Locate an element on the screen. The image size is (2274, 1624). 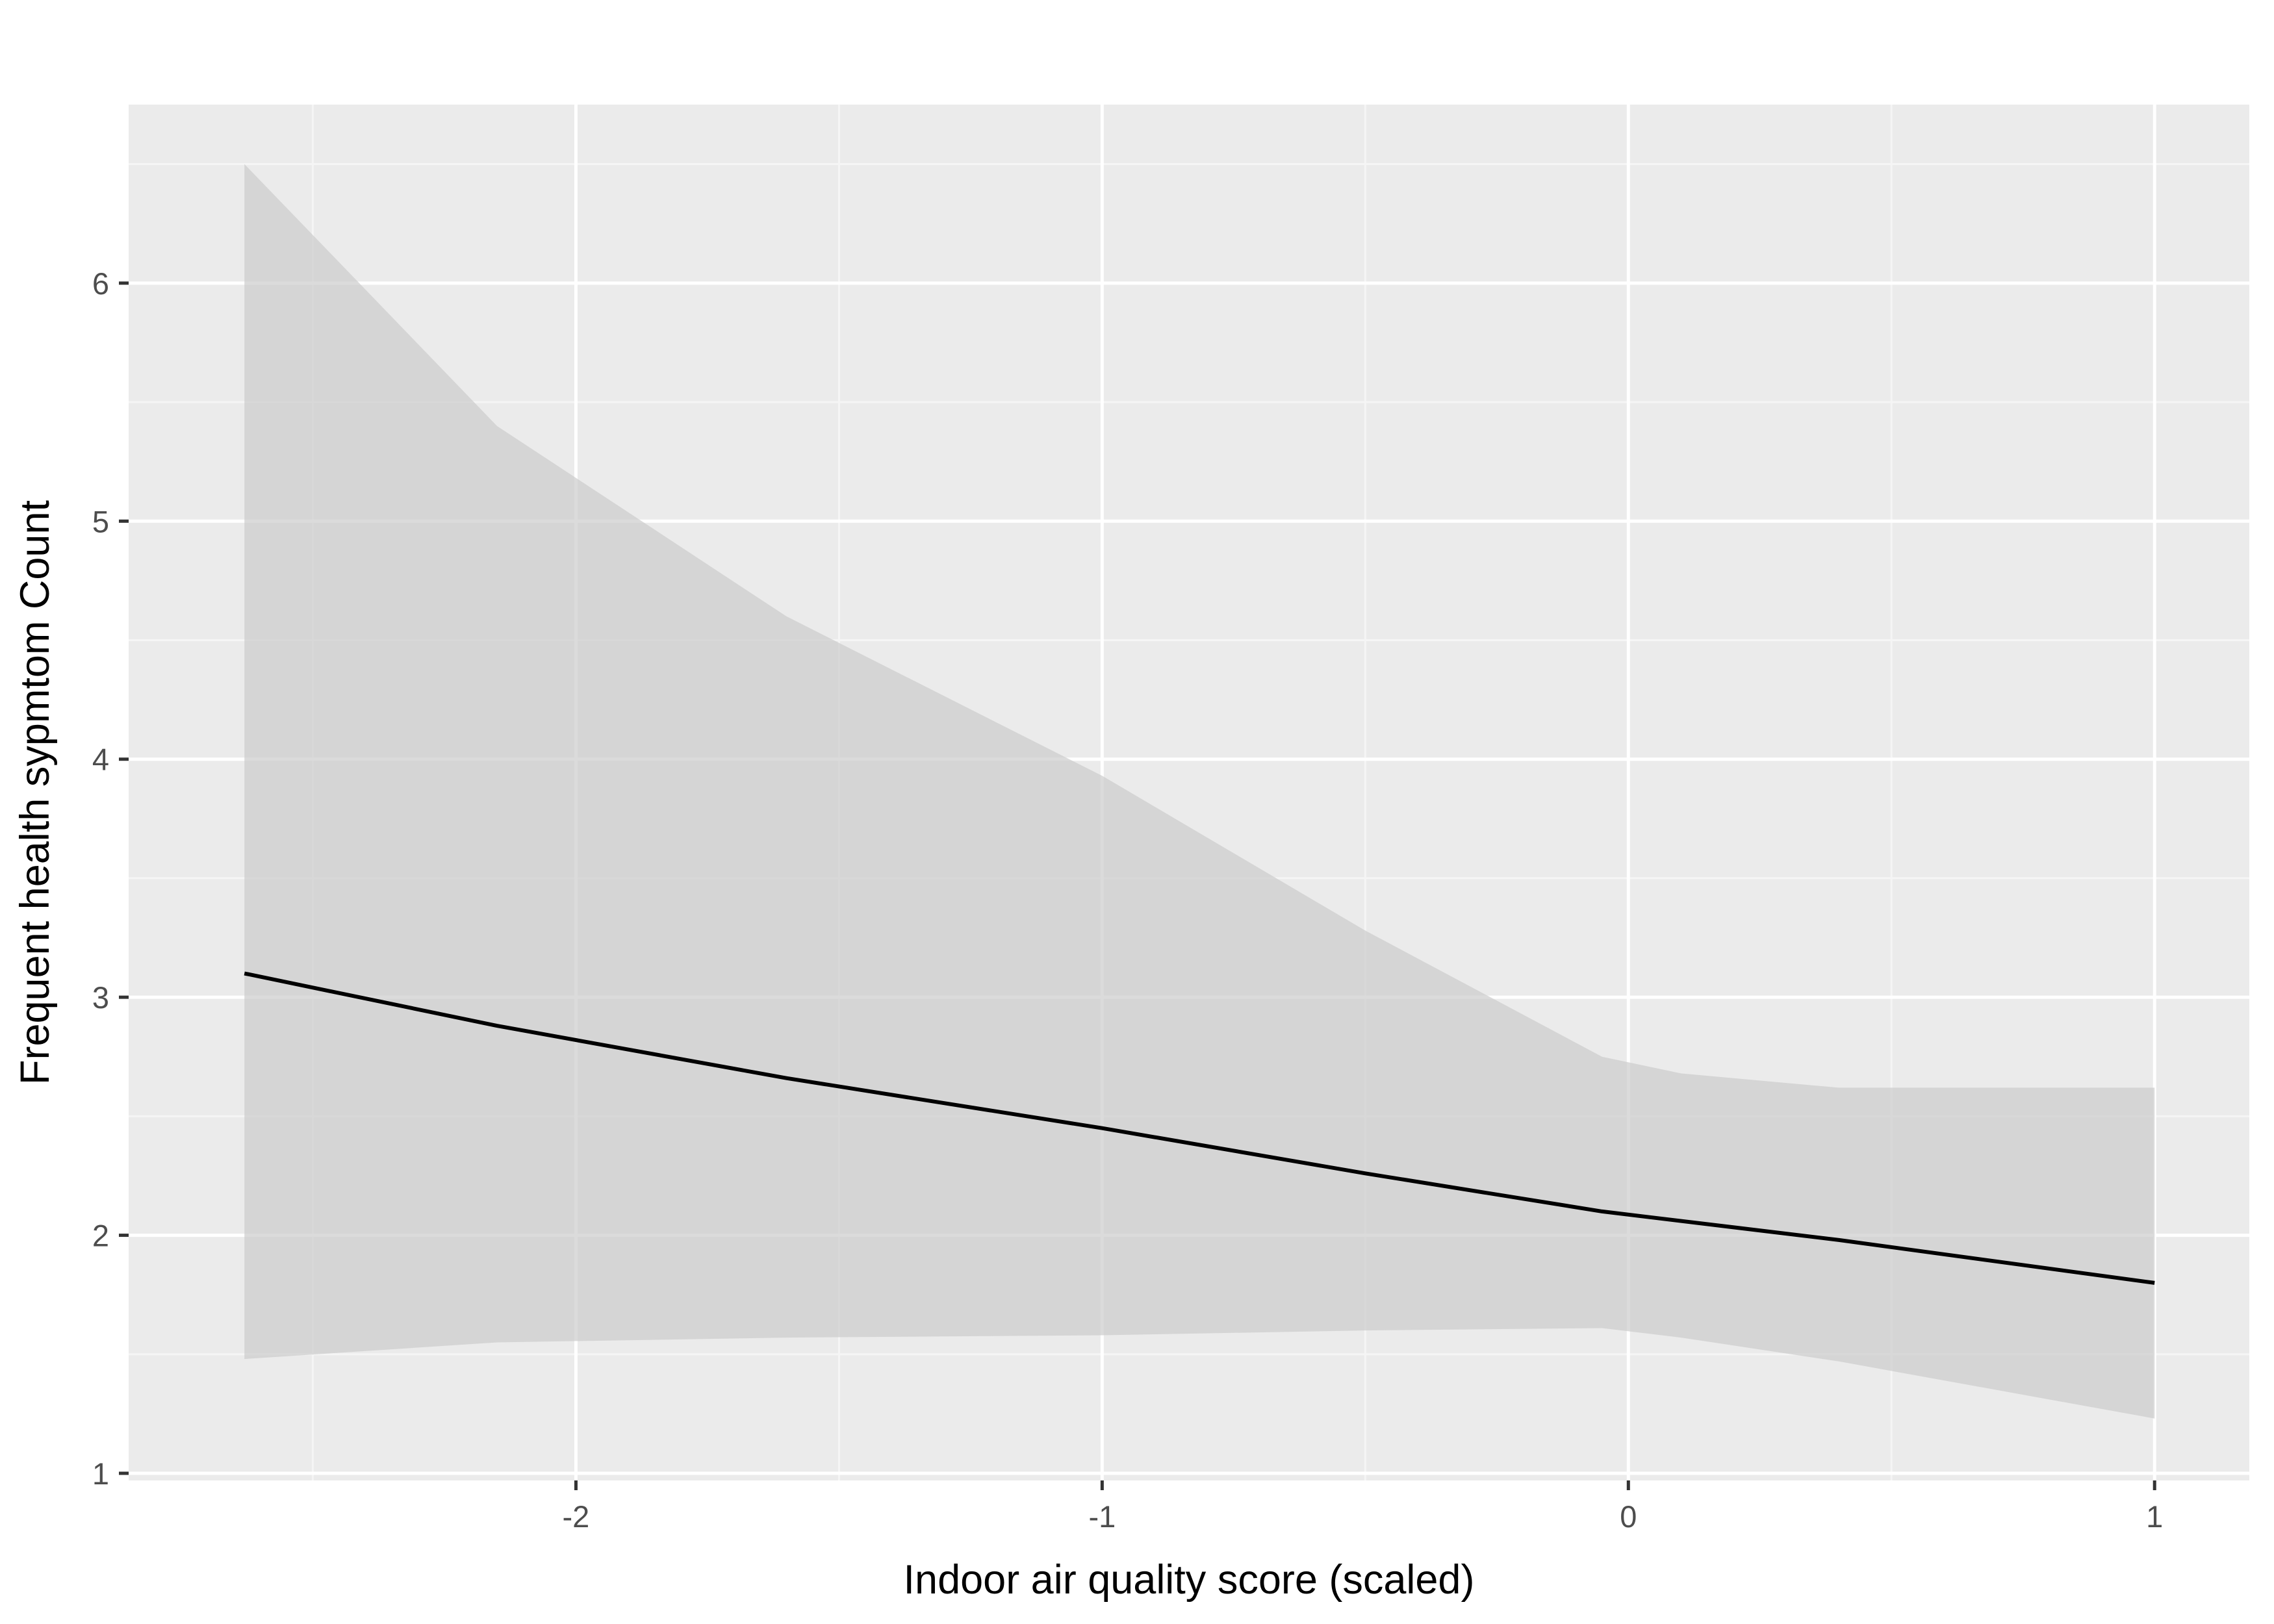
y-tick-label: 4 is located at coordinates (100, 759).